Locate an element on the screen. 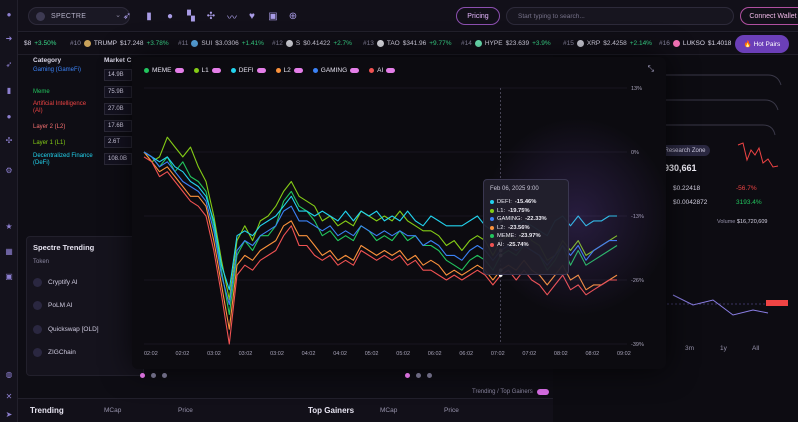 Image resolution: width=798 pixels, height=422 pixels. ticker-item: #13 TAO $341.96 +9.77% is located at coordinates (407, 43).